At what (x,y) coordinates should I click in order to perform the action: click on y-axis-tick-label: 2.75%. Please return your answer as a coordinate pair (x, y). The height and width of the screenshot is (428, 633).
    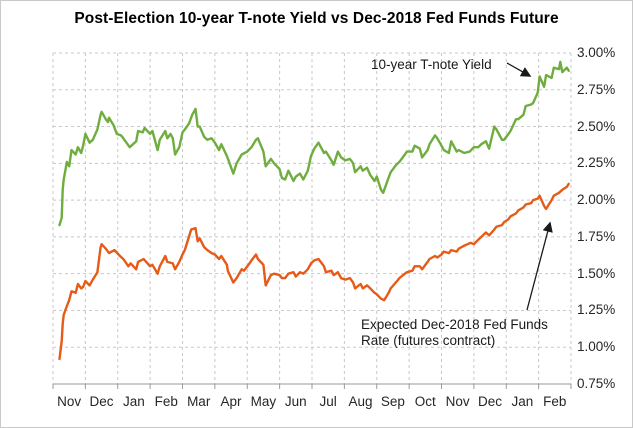
    Looking at the image, I should click on (596, 89).